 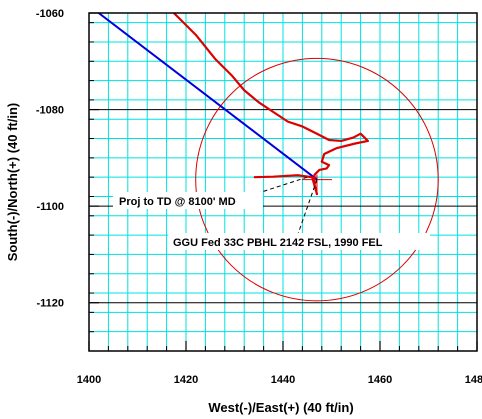 What do you see at coordinates (50, 207) in the screenshot?
I see `y-tick-label: -1100` at bounding box center [50, 207].